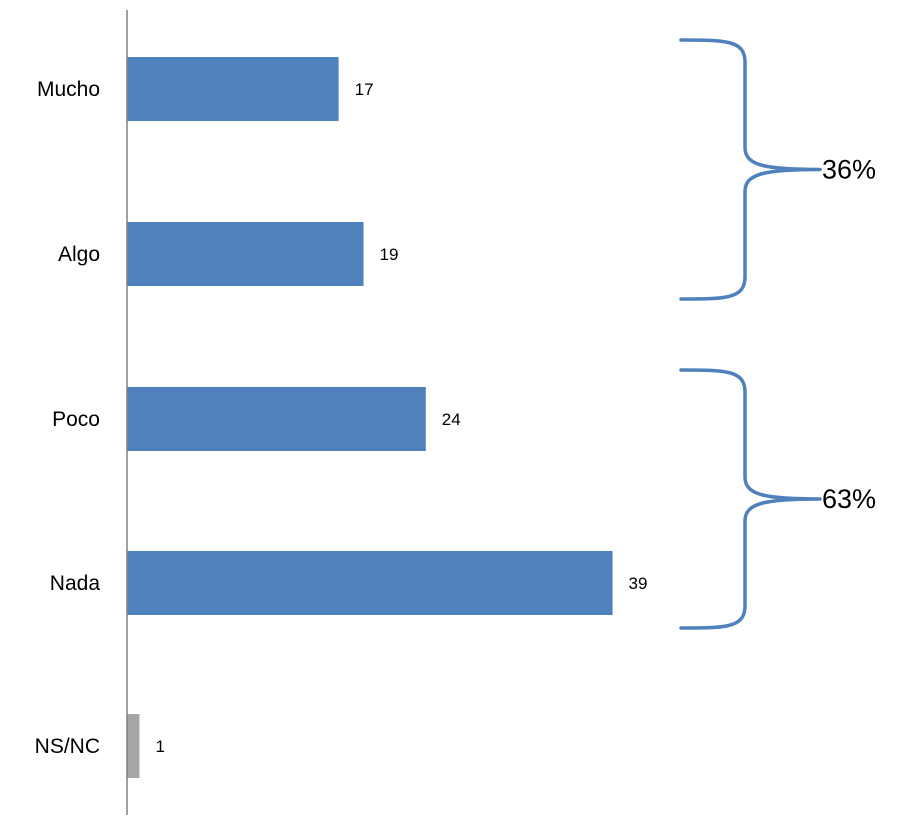 The width and height of the screenshot is (920, 825). I want to click on group-percent-label-2: 63%, so click(849, 499).